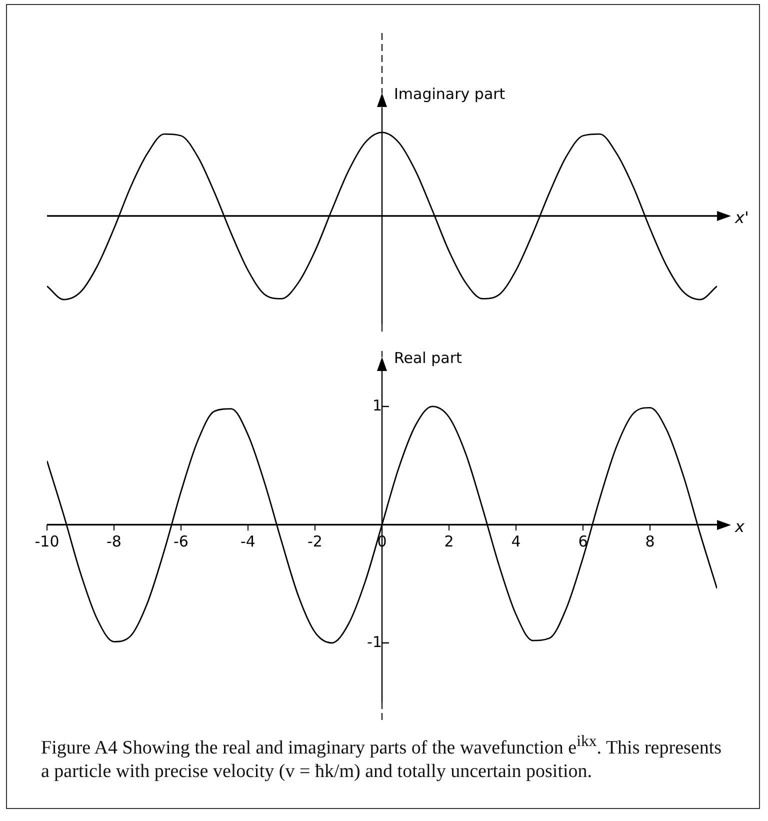 The image size is (768, 821). What do you see at coordinates (47, 541) in the screenshot?
I see `x-tick-label: -10` at bounding box center [47, 541].